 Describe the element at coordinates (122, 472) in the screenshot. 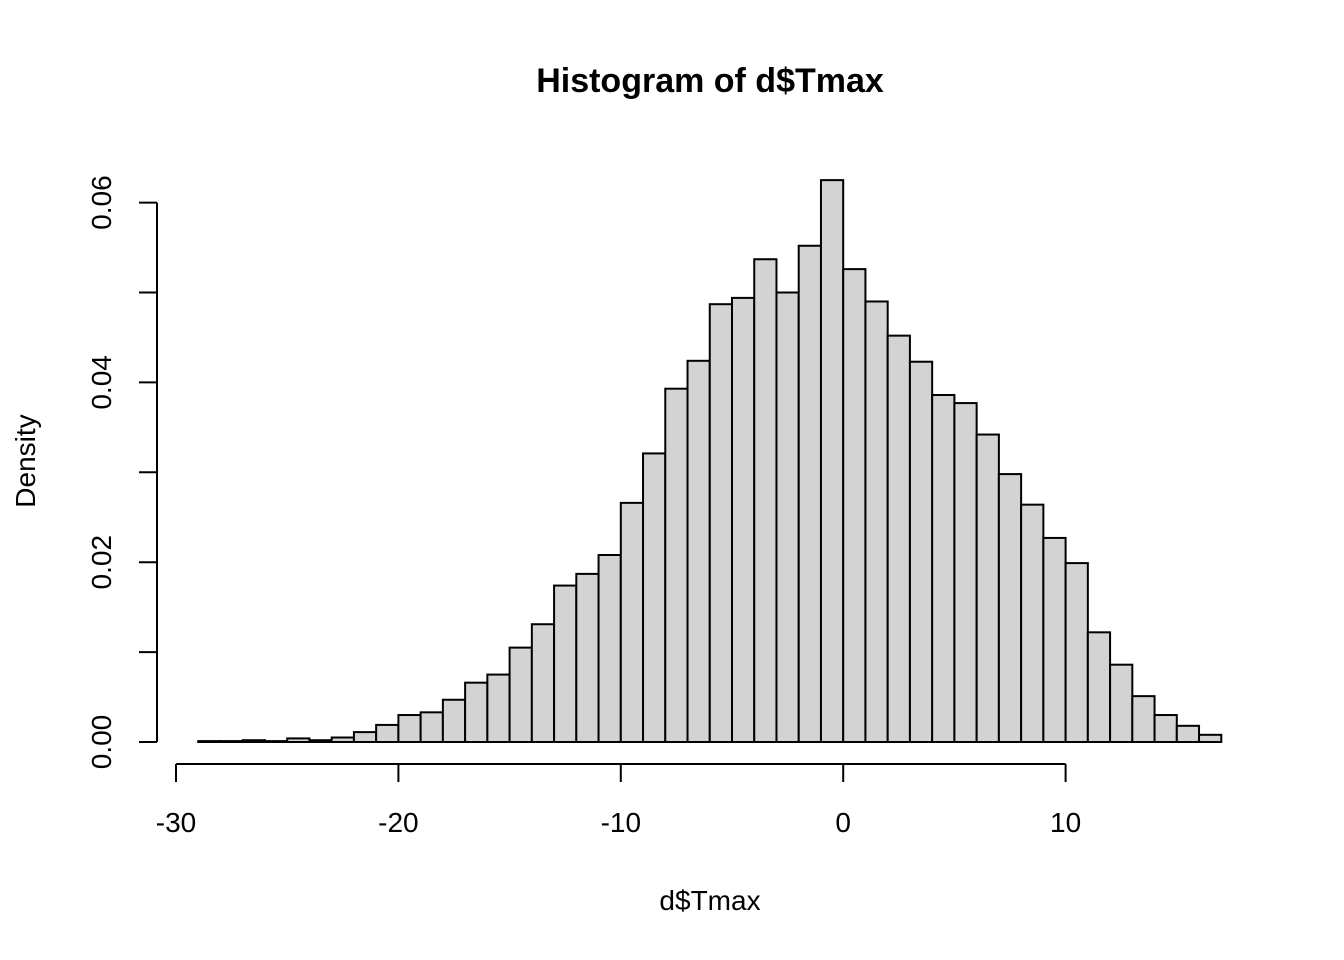

I see `y-axis: 0.00 0.02 0.04 0.06` at that location.